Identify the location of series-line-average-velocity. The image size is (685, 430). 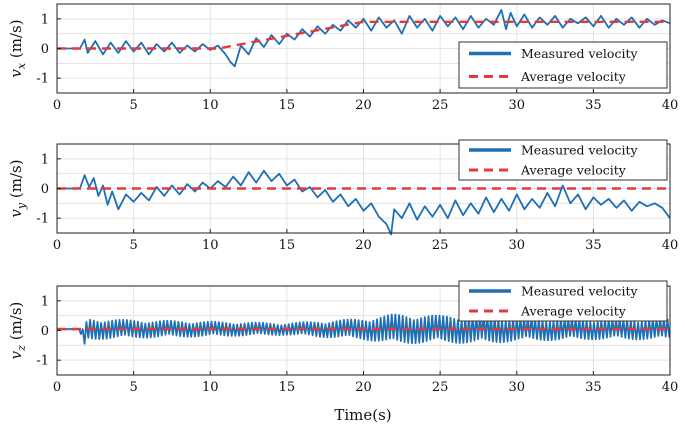
(363, 35).